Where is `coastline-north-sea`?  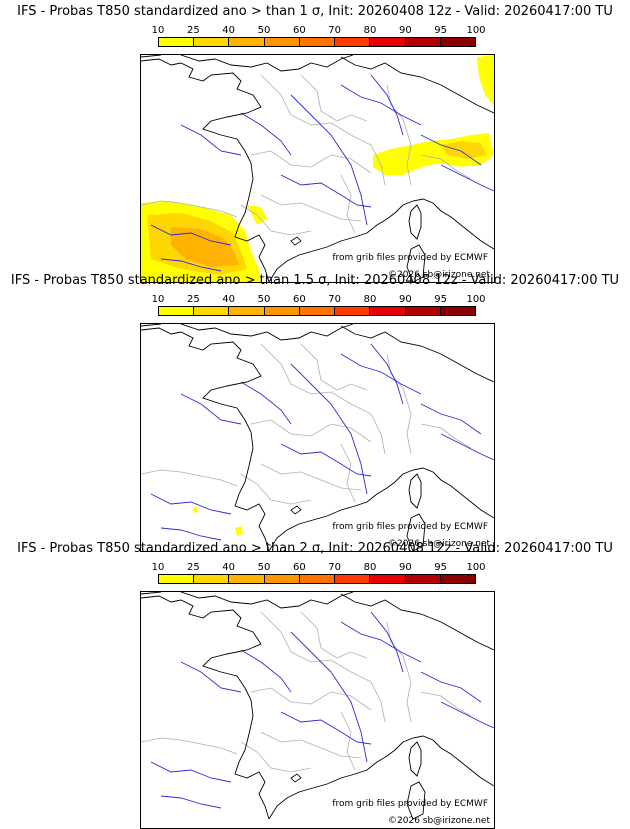 coastline-north-sea is located at coordinates (417, 85).